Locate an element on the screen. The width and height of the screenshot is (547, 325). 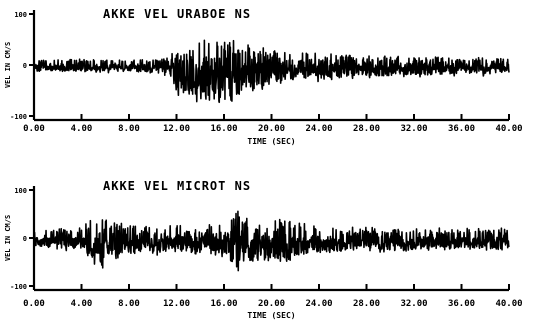
chart-title: AKKE VEL URABOE NS is located at coordinates (177, 14).